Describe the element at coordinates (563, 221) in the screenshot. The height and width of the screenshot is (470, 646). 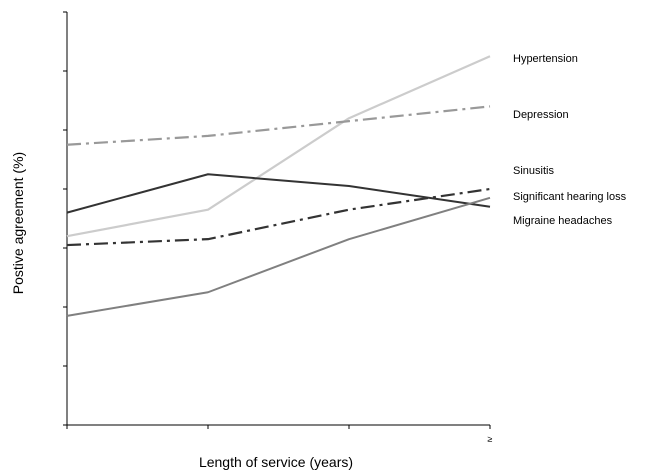
I see `label-migraine-headaches: Migraine headaches` at that location.